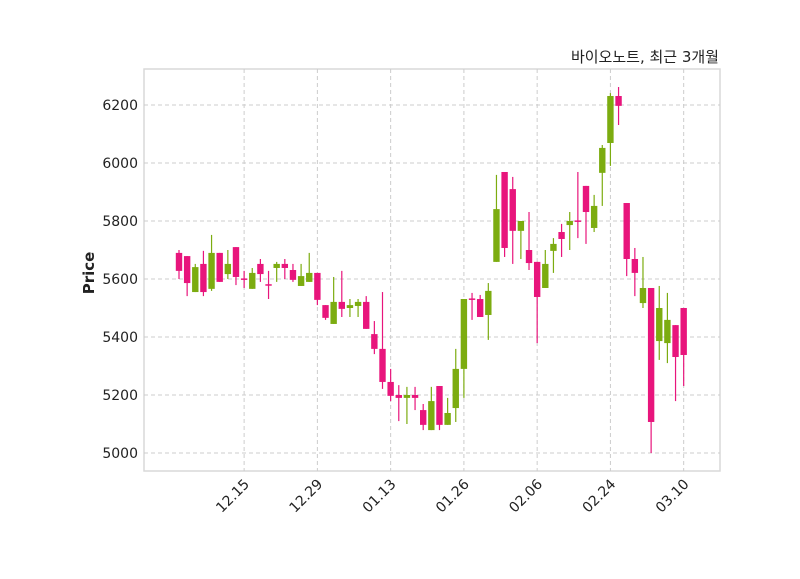 The width and height of the screenshot is (800, 579). I want to click on y-tick-label: 5200, so click(120, 396).